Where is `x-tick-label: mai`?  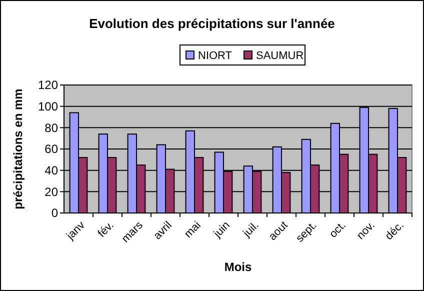 x-tick-label: mai is located at coordinates (193, 229).